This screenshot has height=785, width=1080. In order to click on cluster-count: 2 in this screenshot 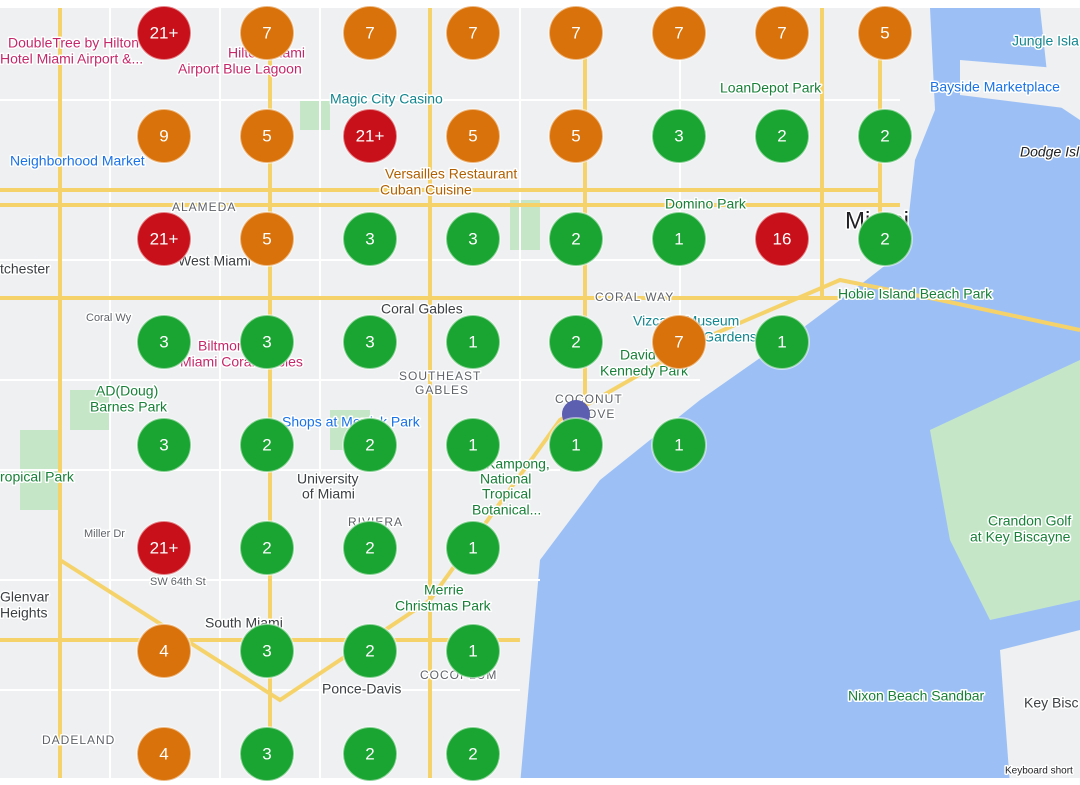, I will do `click(369, 444)`.